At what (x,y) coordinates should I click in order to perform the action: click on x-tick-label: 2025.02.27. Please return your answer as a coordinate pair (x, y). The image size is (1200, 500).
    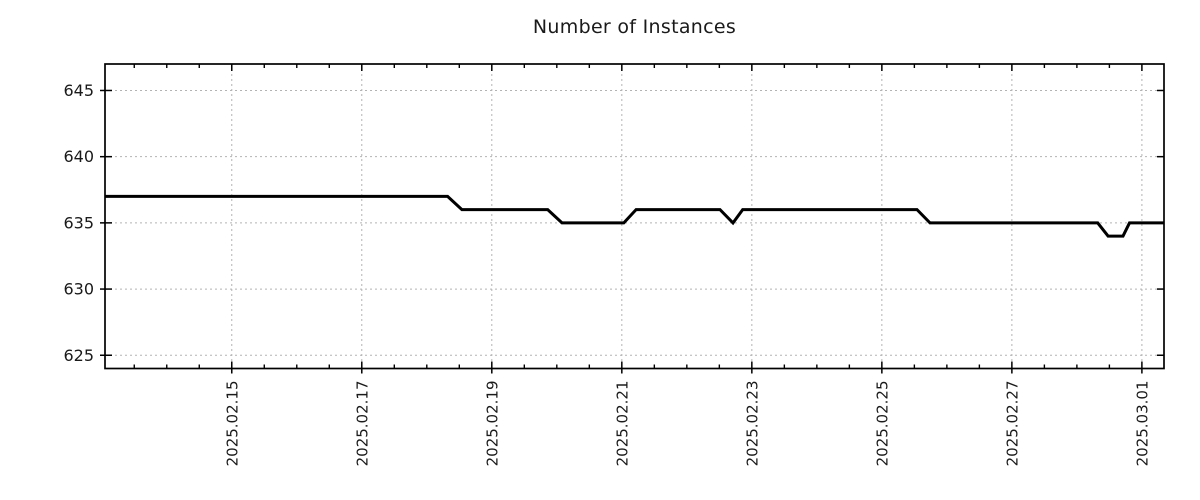
    Looking at the image, I should click on (1012, 424).